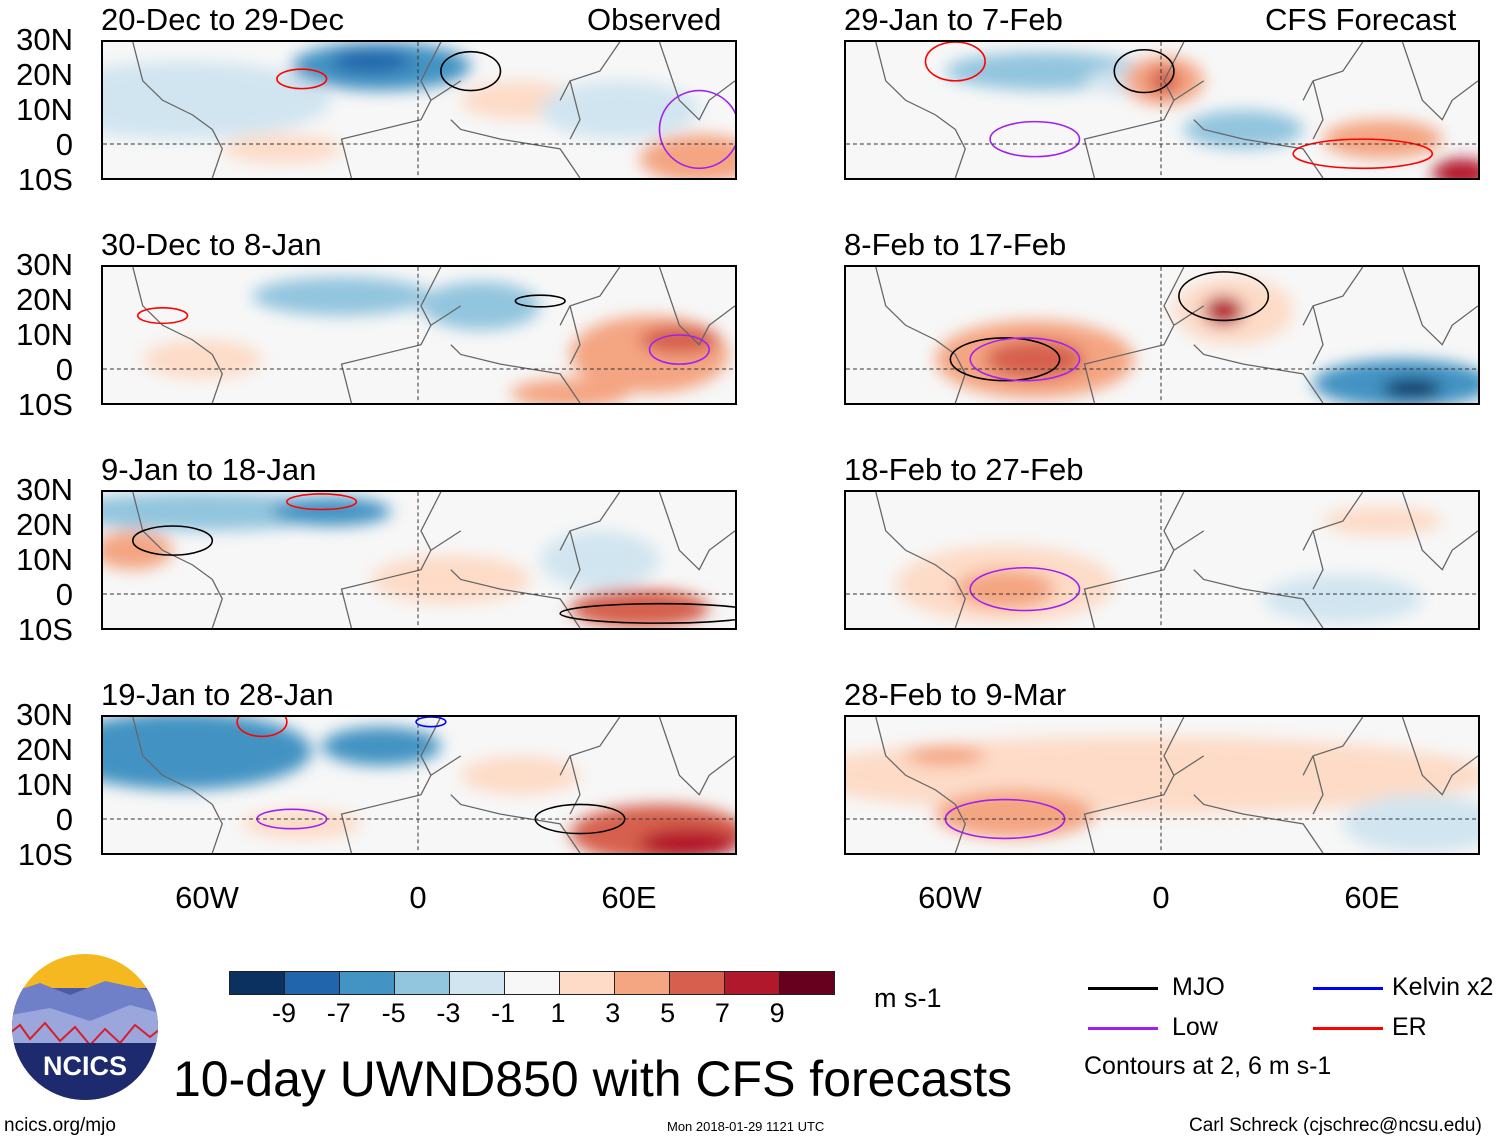 The width and height of the screenshot is (1510, 1142). I want to click on colorbar-tick-label: -7, so click(338, 1013).